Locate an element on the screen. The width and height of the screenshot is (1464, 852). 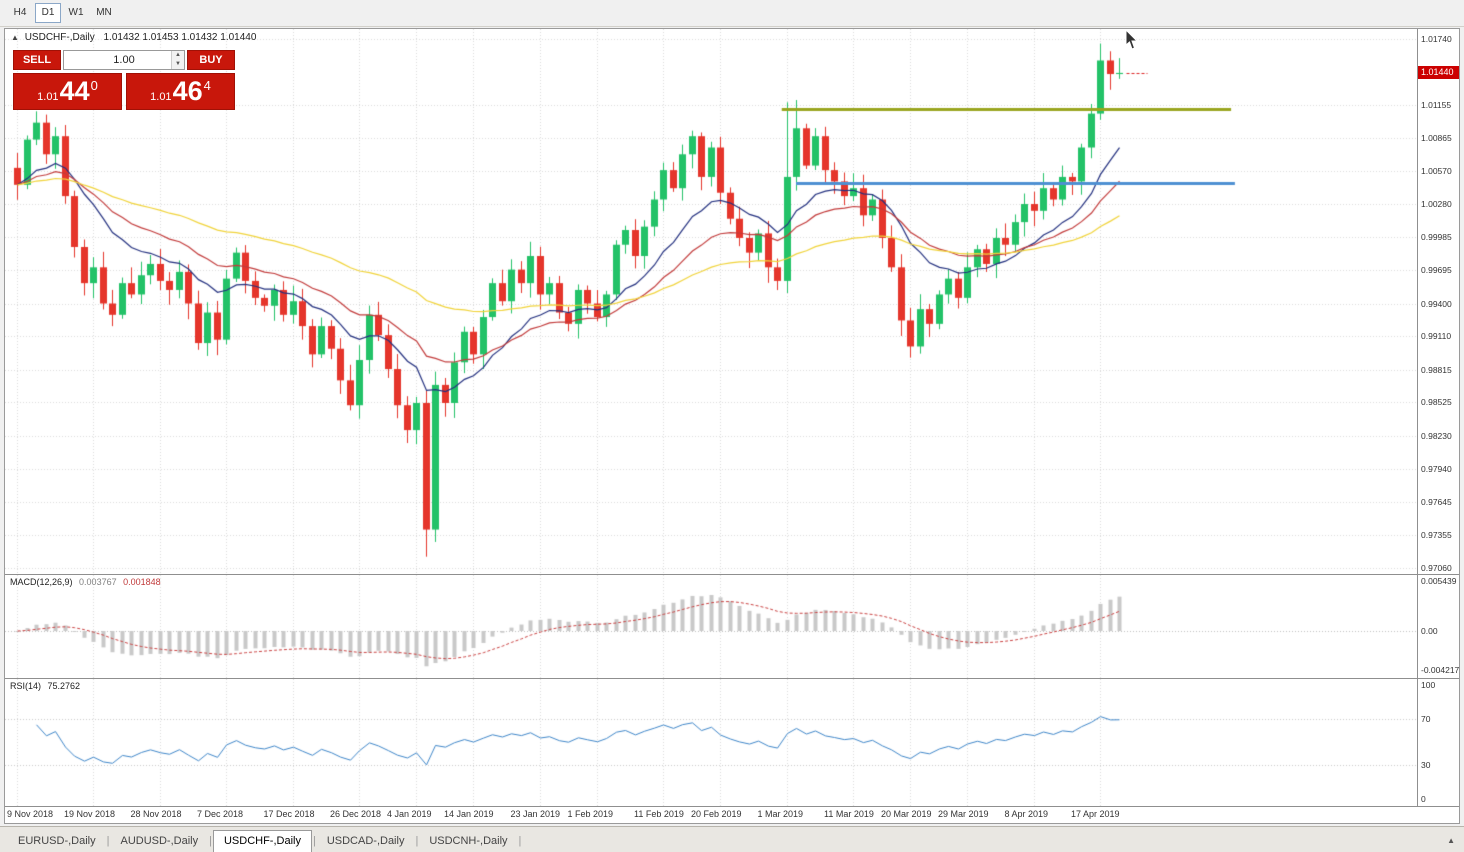
chart-tab-eurusd: EURUSD-,Daily is located at coordinates (57, 841).